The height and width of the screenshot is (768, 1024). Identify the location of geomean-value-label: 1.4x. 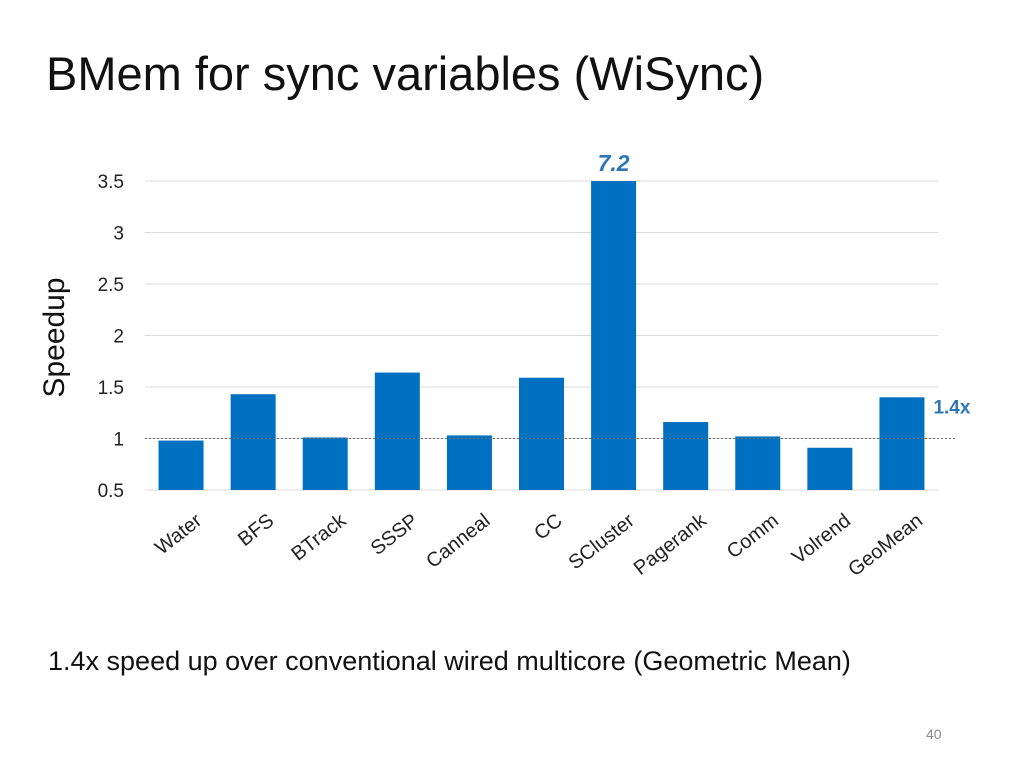
(951, 407).